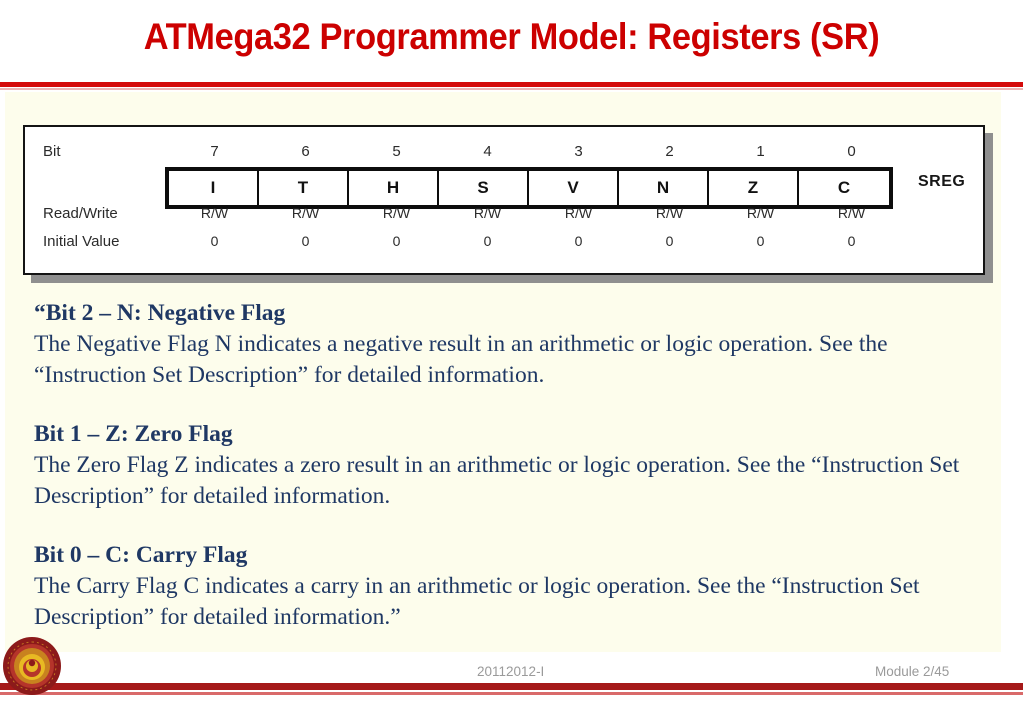 This screenshot has width=1023, height=708. Describe the element at coordinates (760, 151) in the screenshot. I see `bit-number-1: 1` at that location.